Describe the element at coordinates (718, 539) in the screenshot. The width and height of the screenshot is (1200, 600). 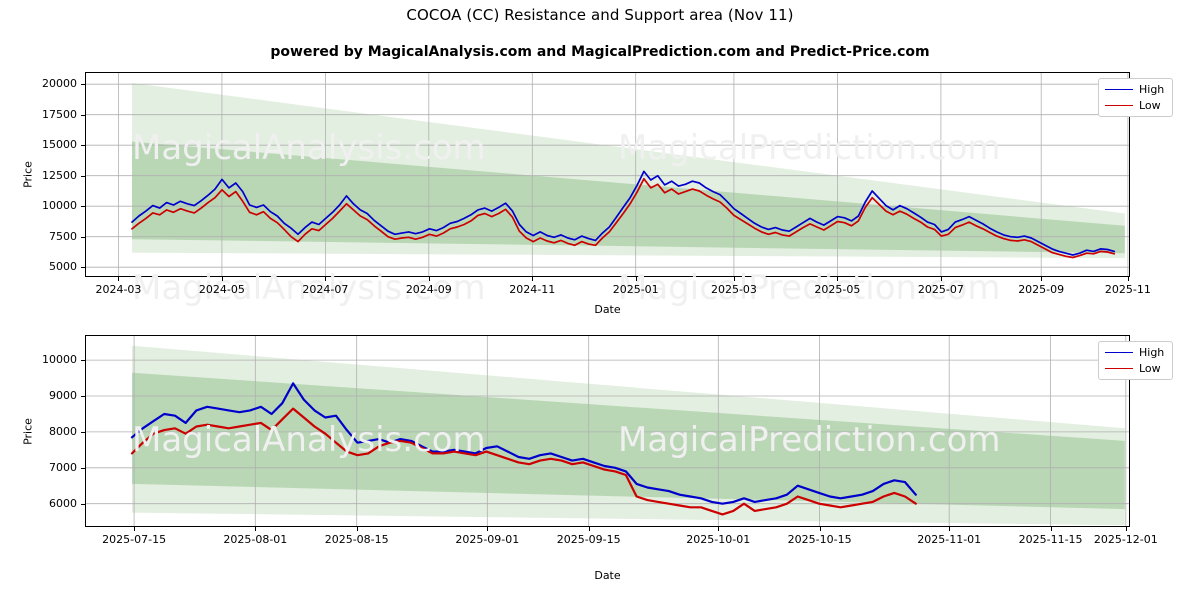
I see `lower-chart-xtick-label: 2025-10-01` at that location.